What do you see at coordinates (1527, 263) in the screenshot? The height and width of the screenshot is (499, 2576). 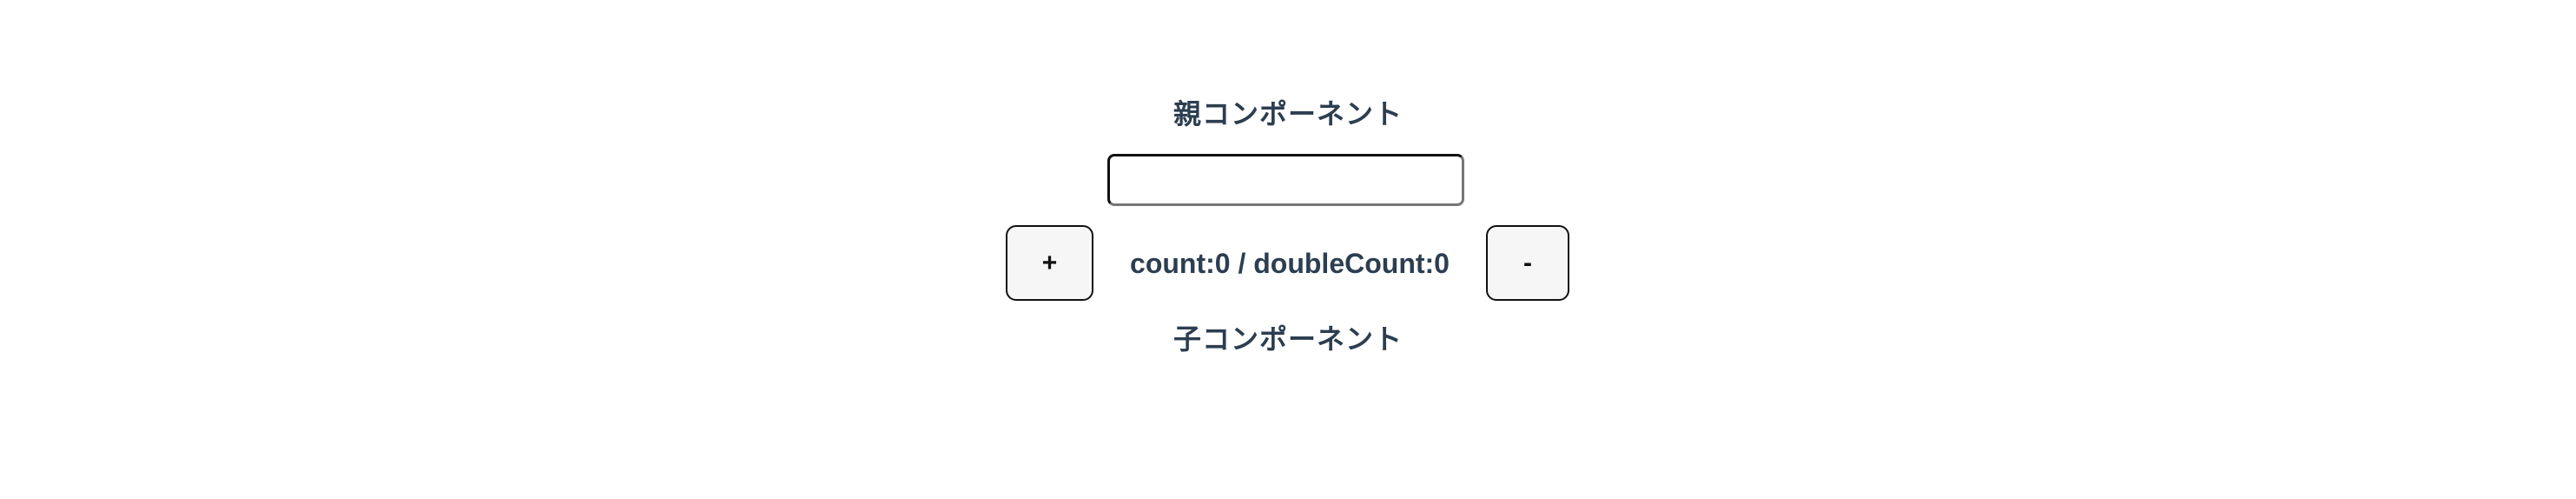 I see `decrement-button: -` at bounding box center [1527, 263].